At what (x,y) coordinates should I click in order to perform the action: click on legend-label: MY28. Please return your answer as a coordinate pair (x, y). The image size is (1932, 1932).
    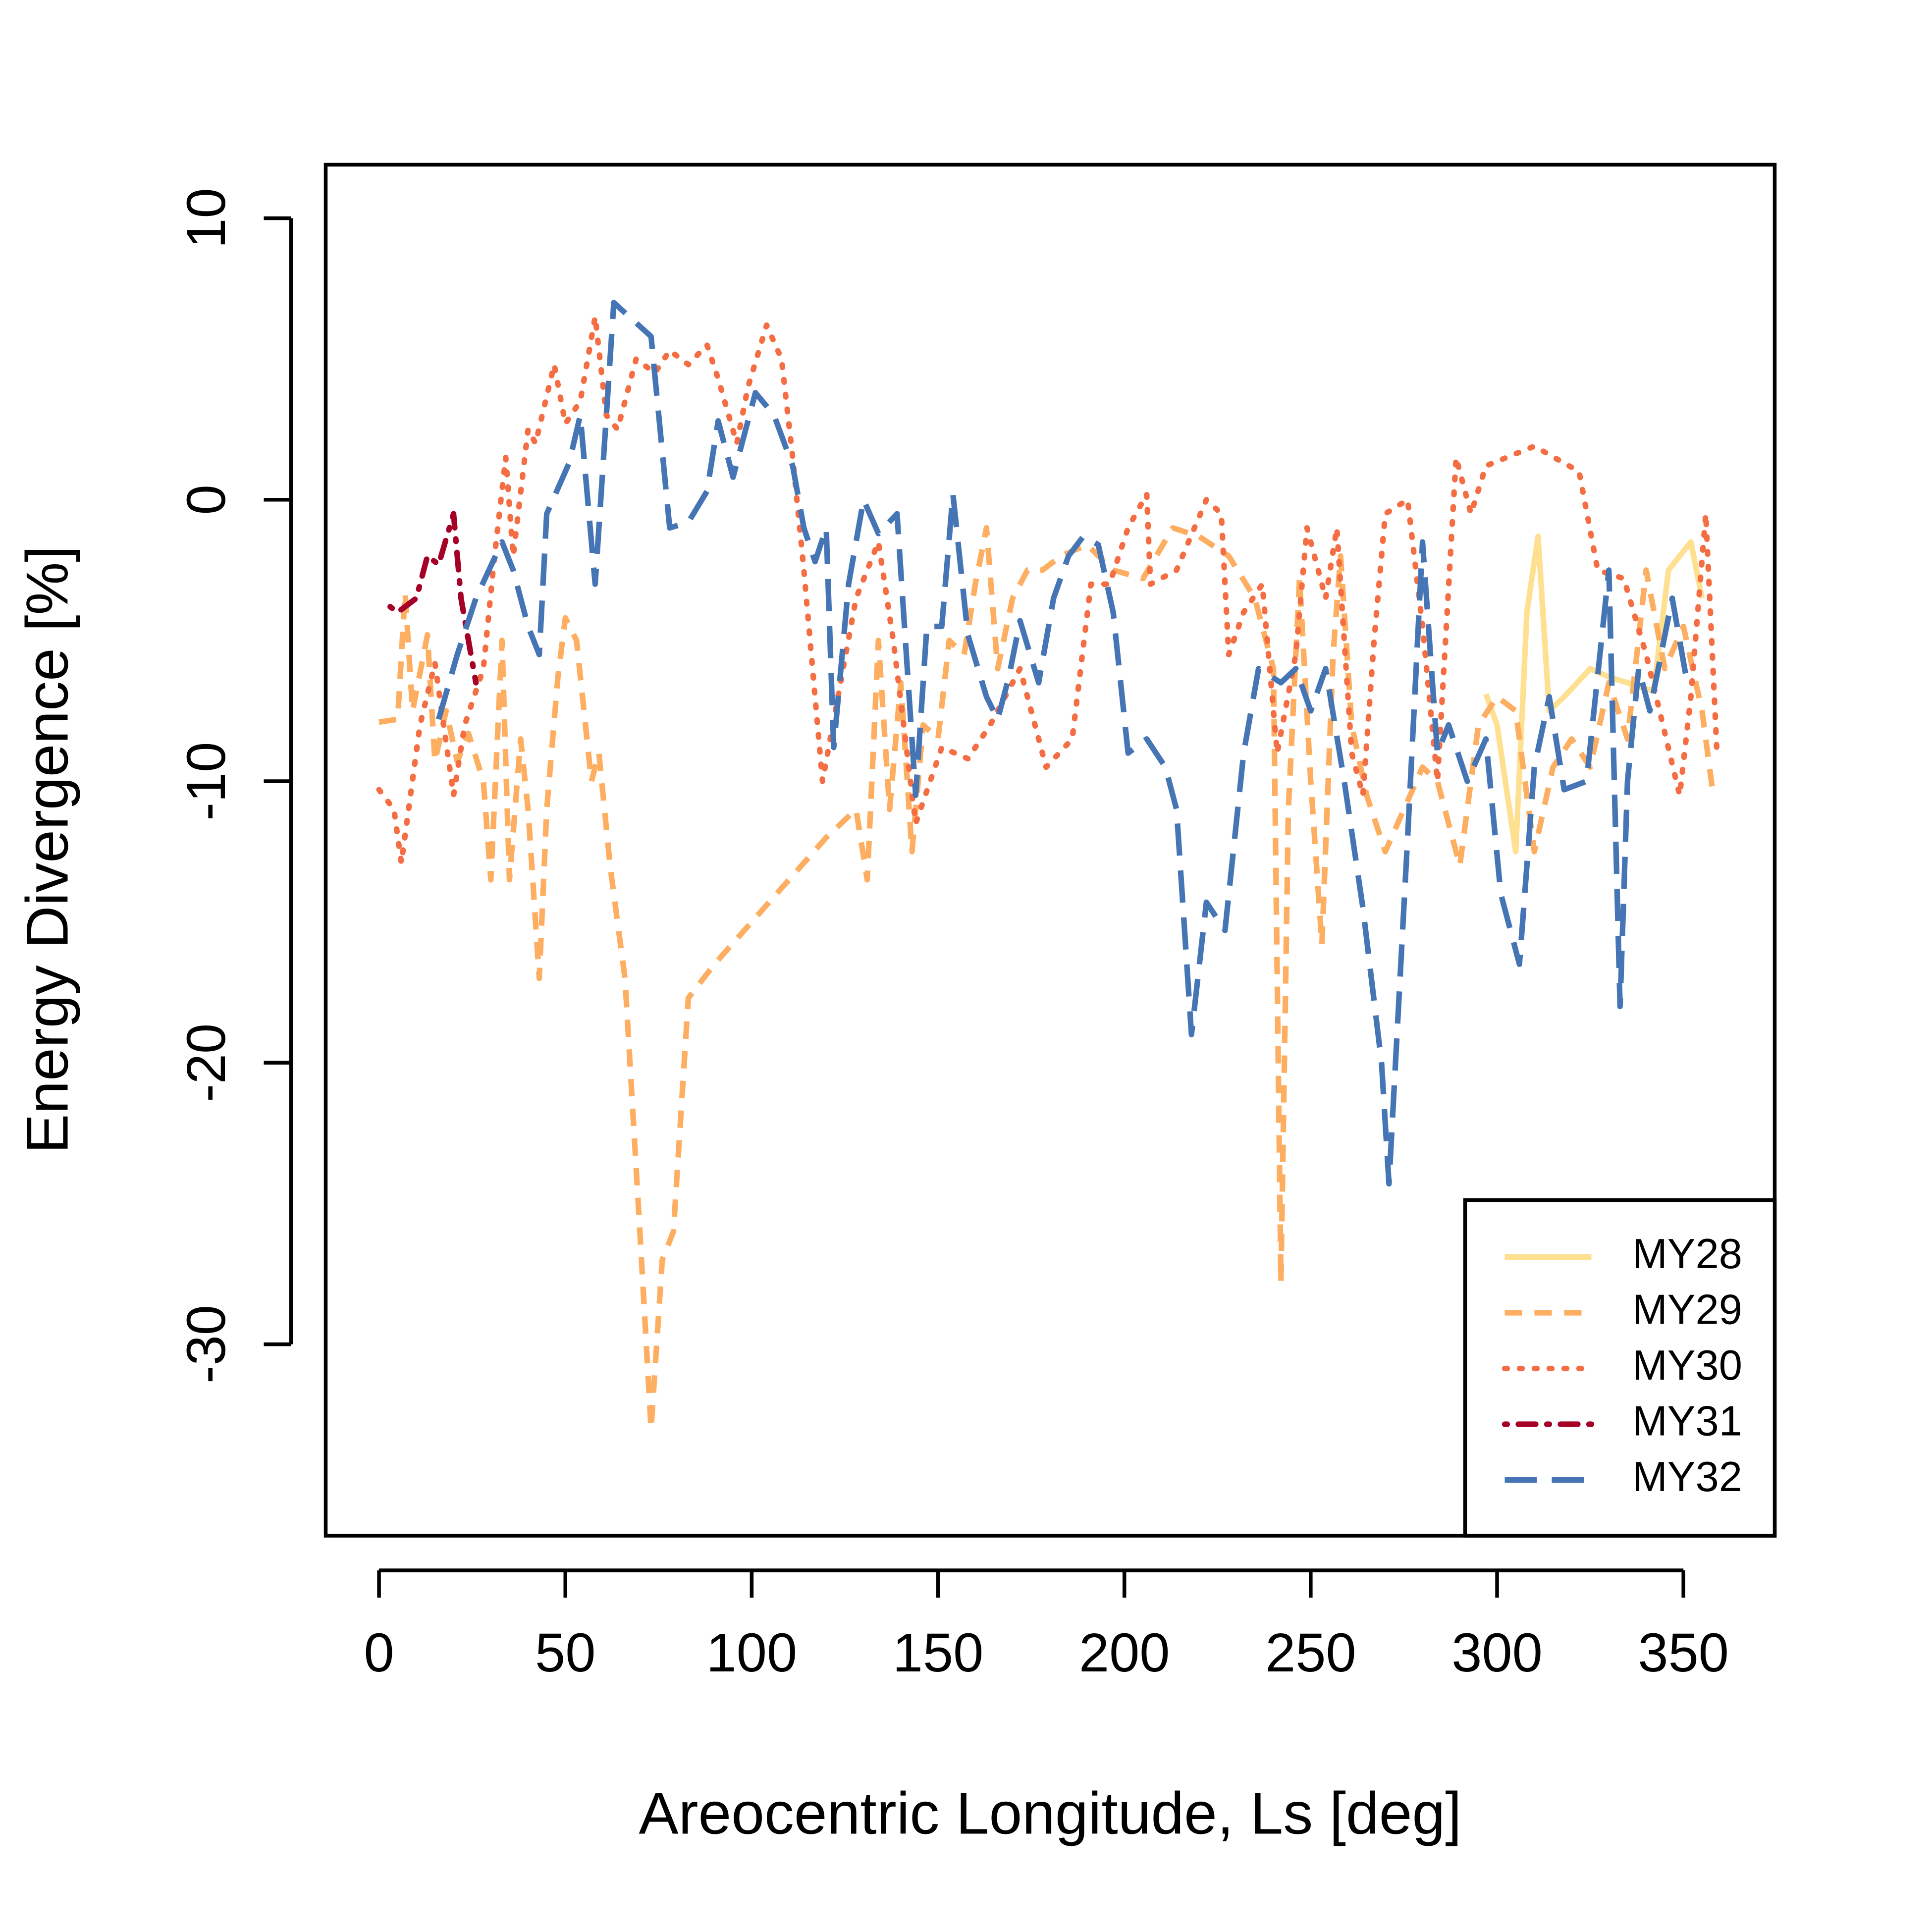
    Looking at the image, I should click on (1687, 1255).